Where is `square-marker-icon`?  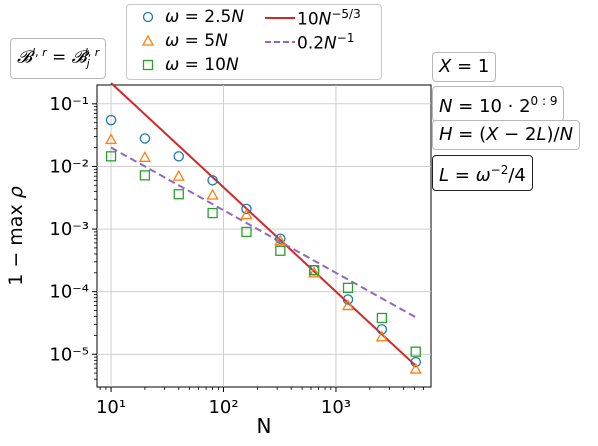 square-marker-icon is located at coordinates (148, 65).